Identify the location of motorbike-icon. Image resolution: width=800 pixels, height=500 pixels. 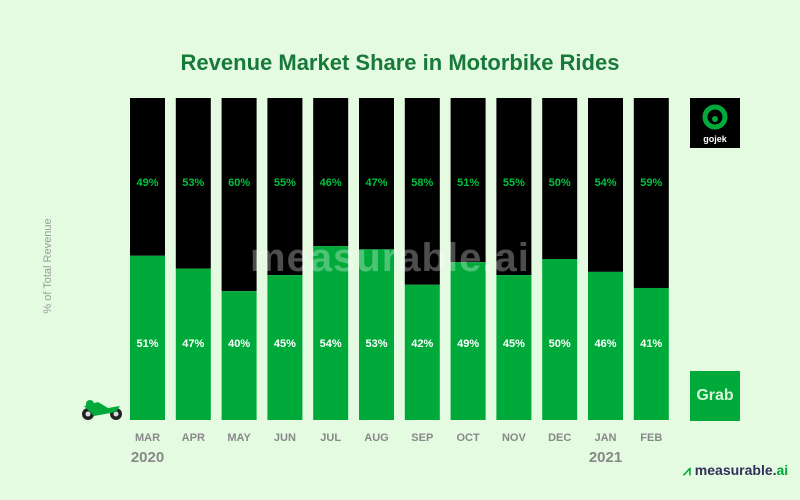
(102, 410).